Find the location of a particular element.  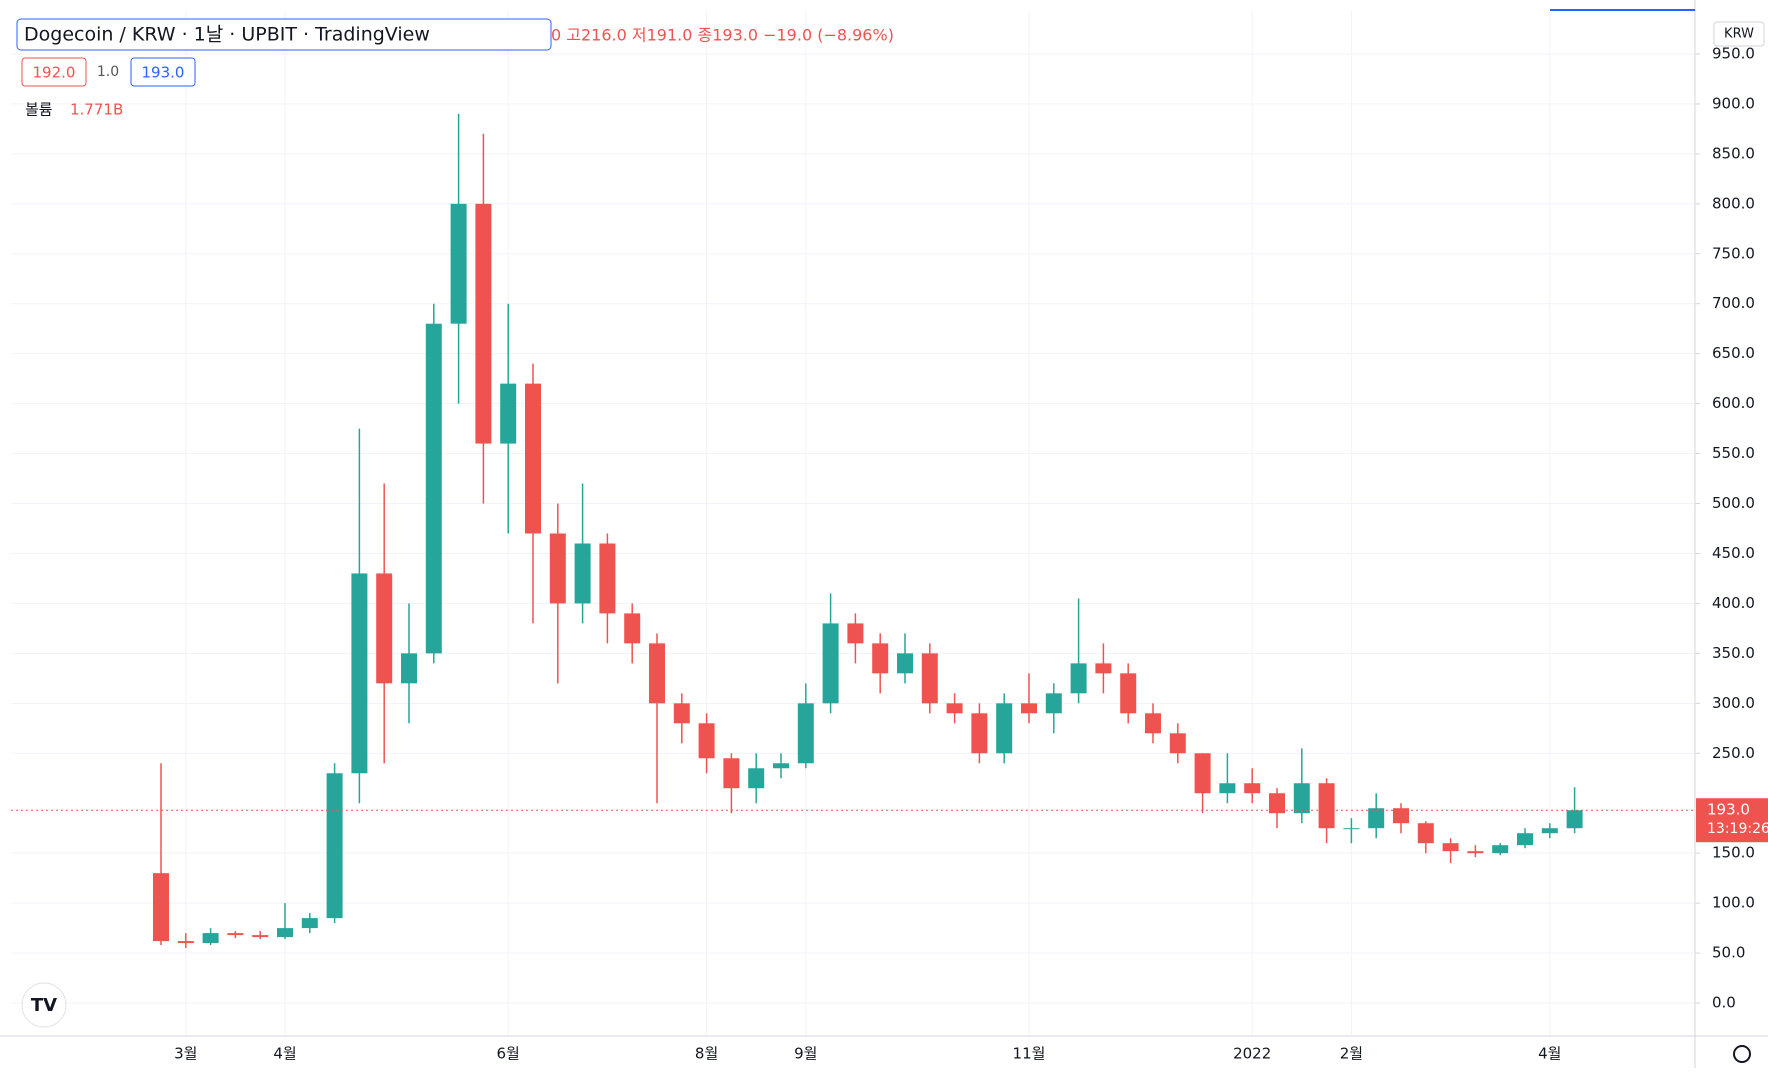

y-tick-label: 250.0 is located at coordinates (1733, 753).